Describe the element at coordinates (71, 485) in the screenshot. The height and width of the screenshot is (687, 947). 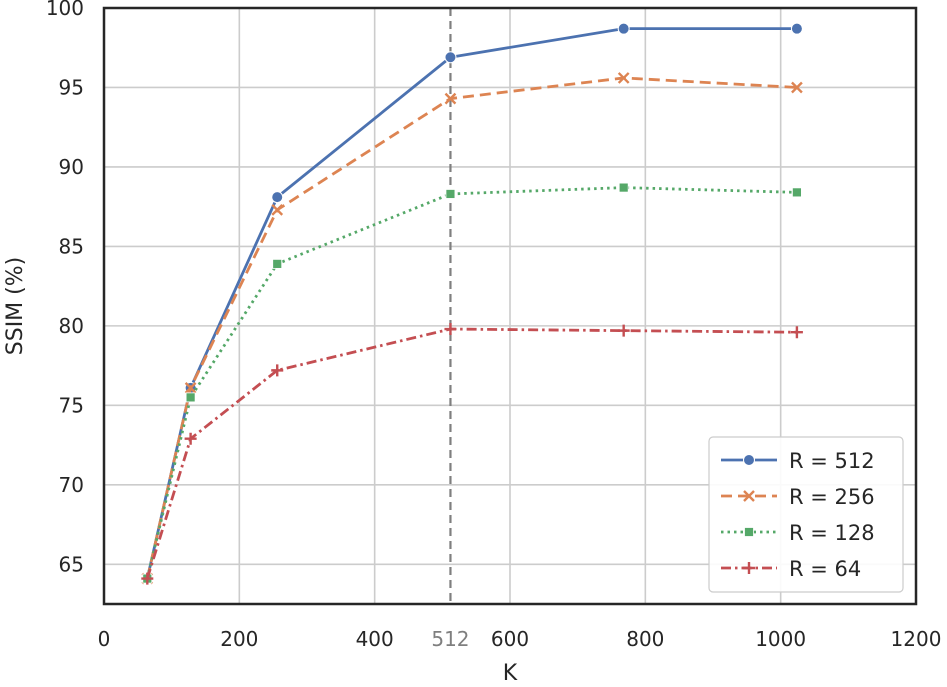
I see `y-tick-label-1: 70` at that location.